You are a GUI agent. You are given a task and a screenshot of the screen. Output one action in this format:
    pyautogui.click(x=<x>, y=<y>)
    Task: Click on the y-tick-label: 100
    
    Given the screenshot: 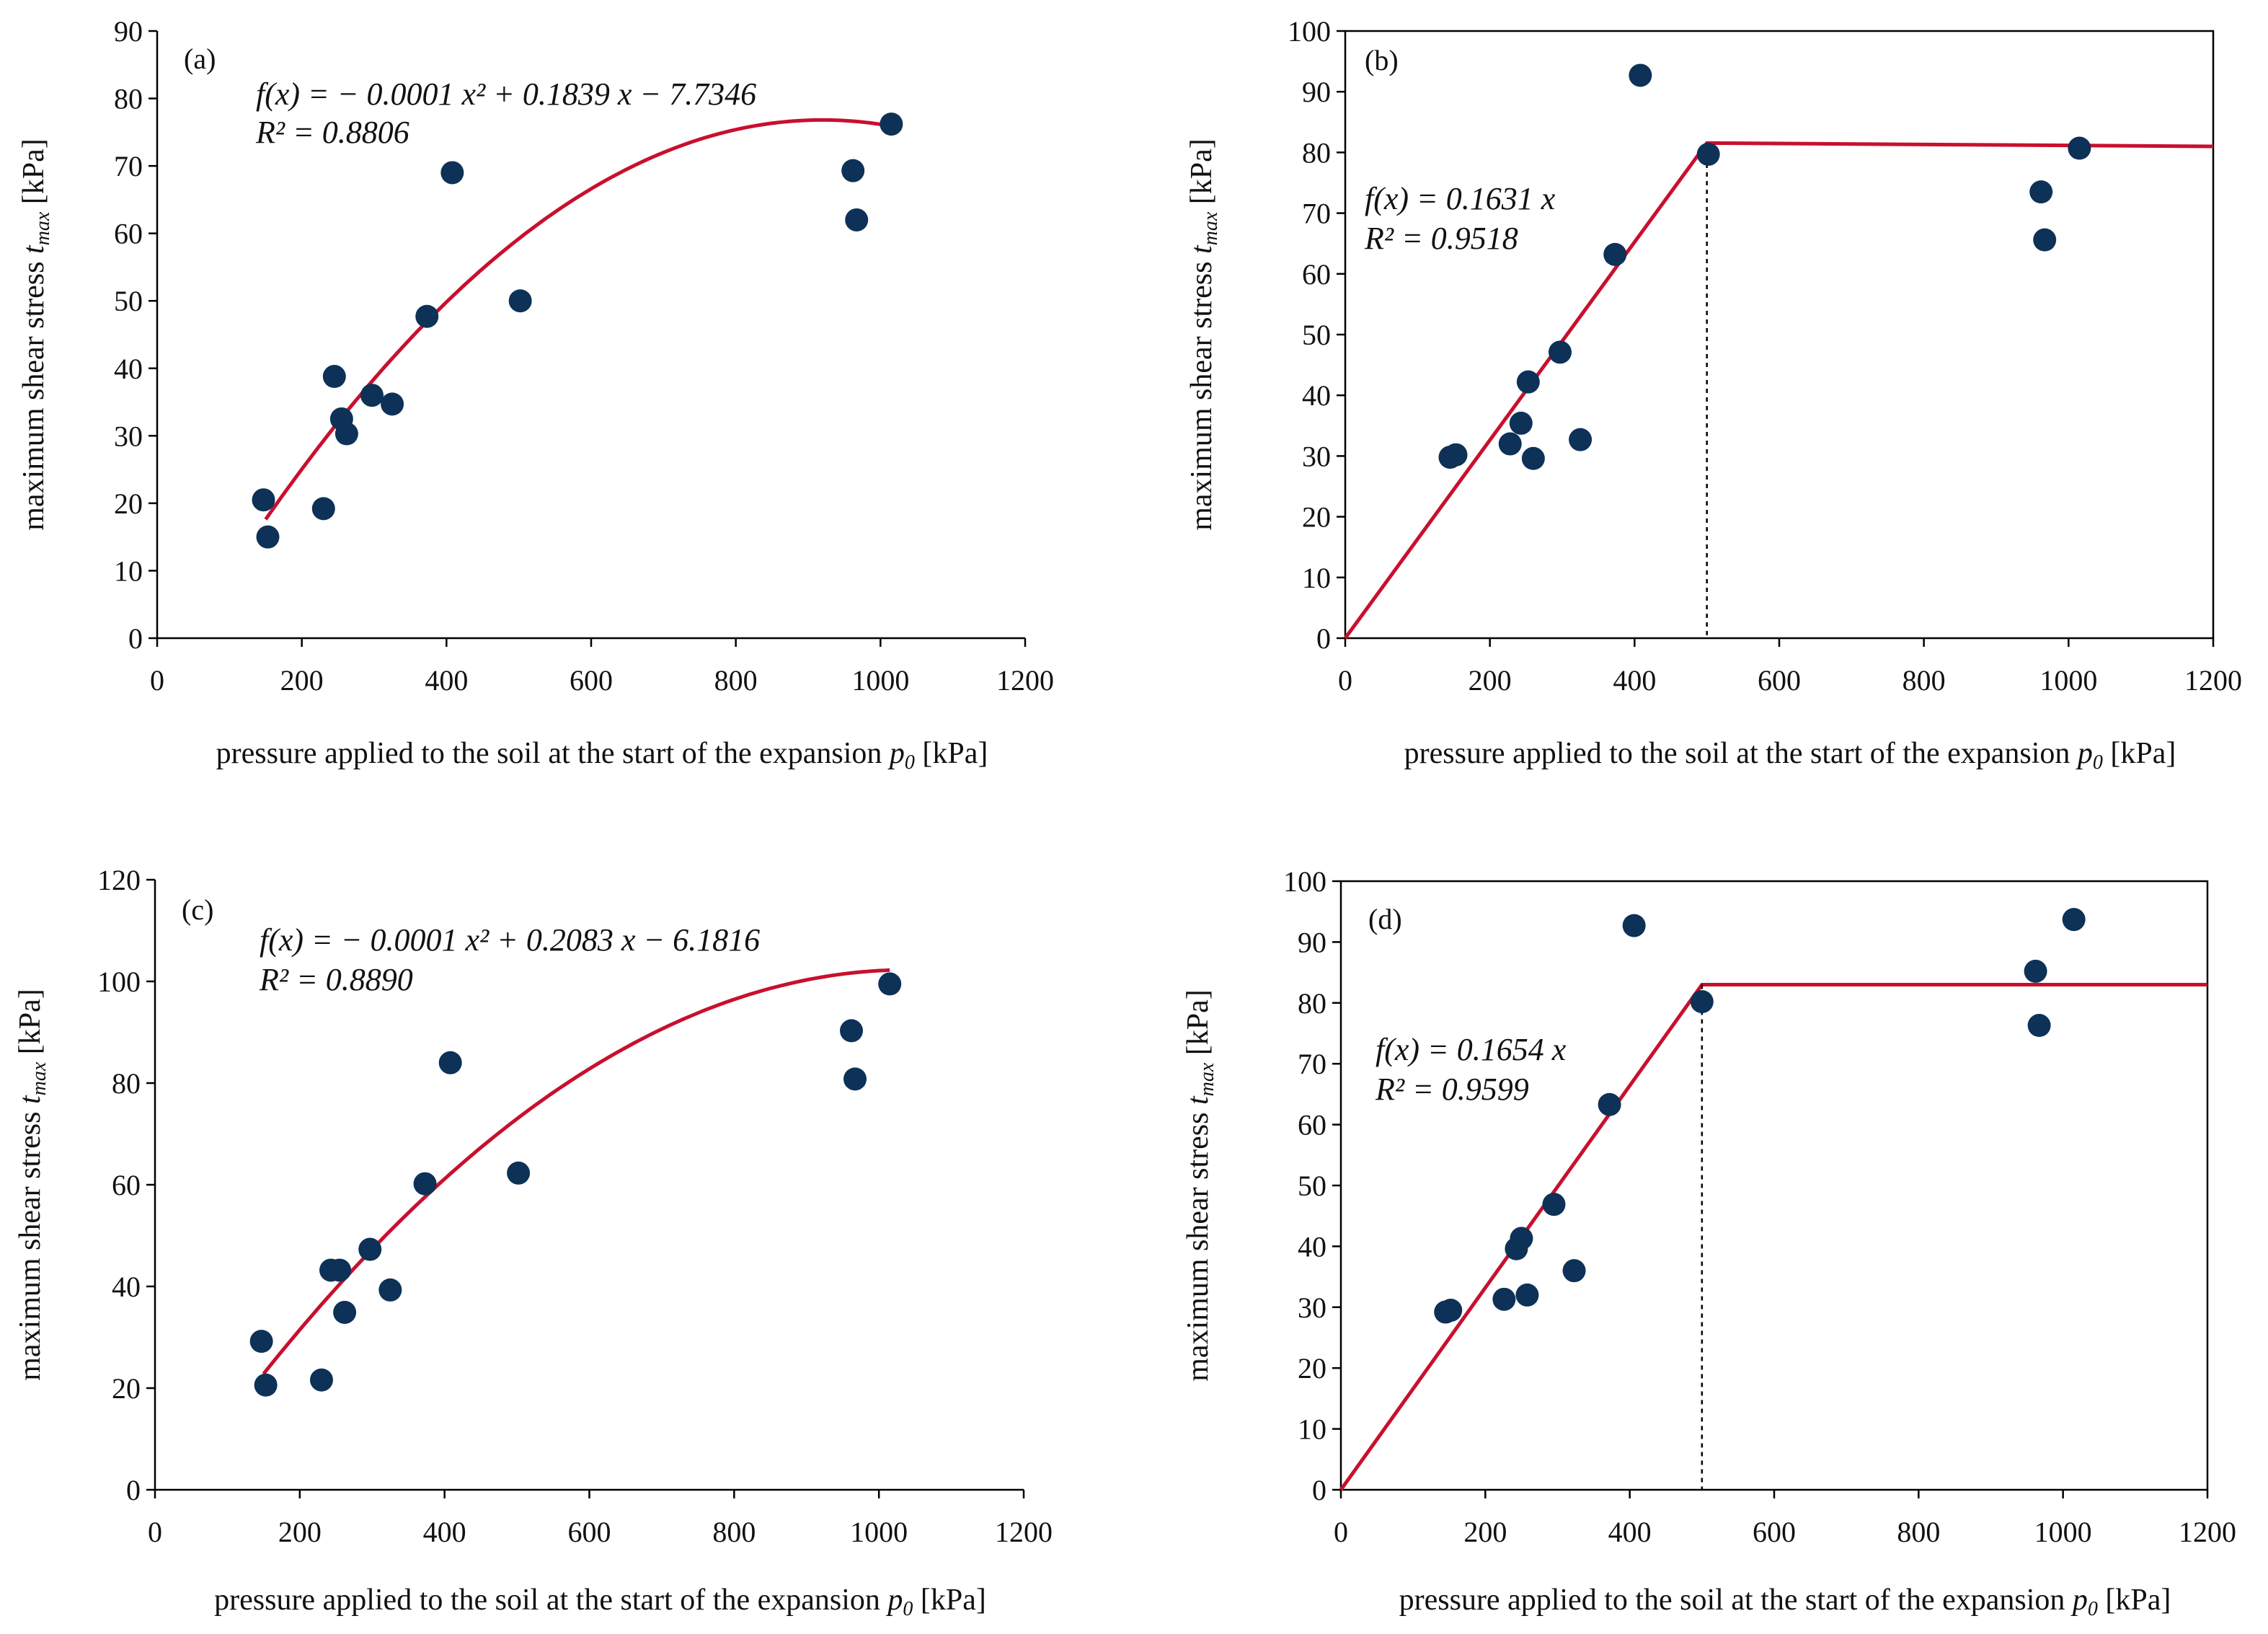 What is the action you would take?
    pyautogui.click(x=1309, y=31)
    